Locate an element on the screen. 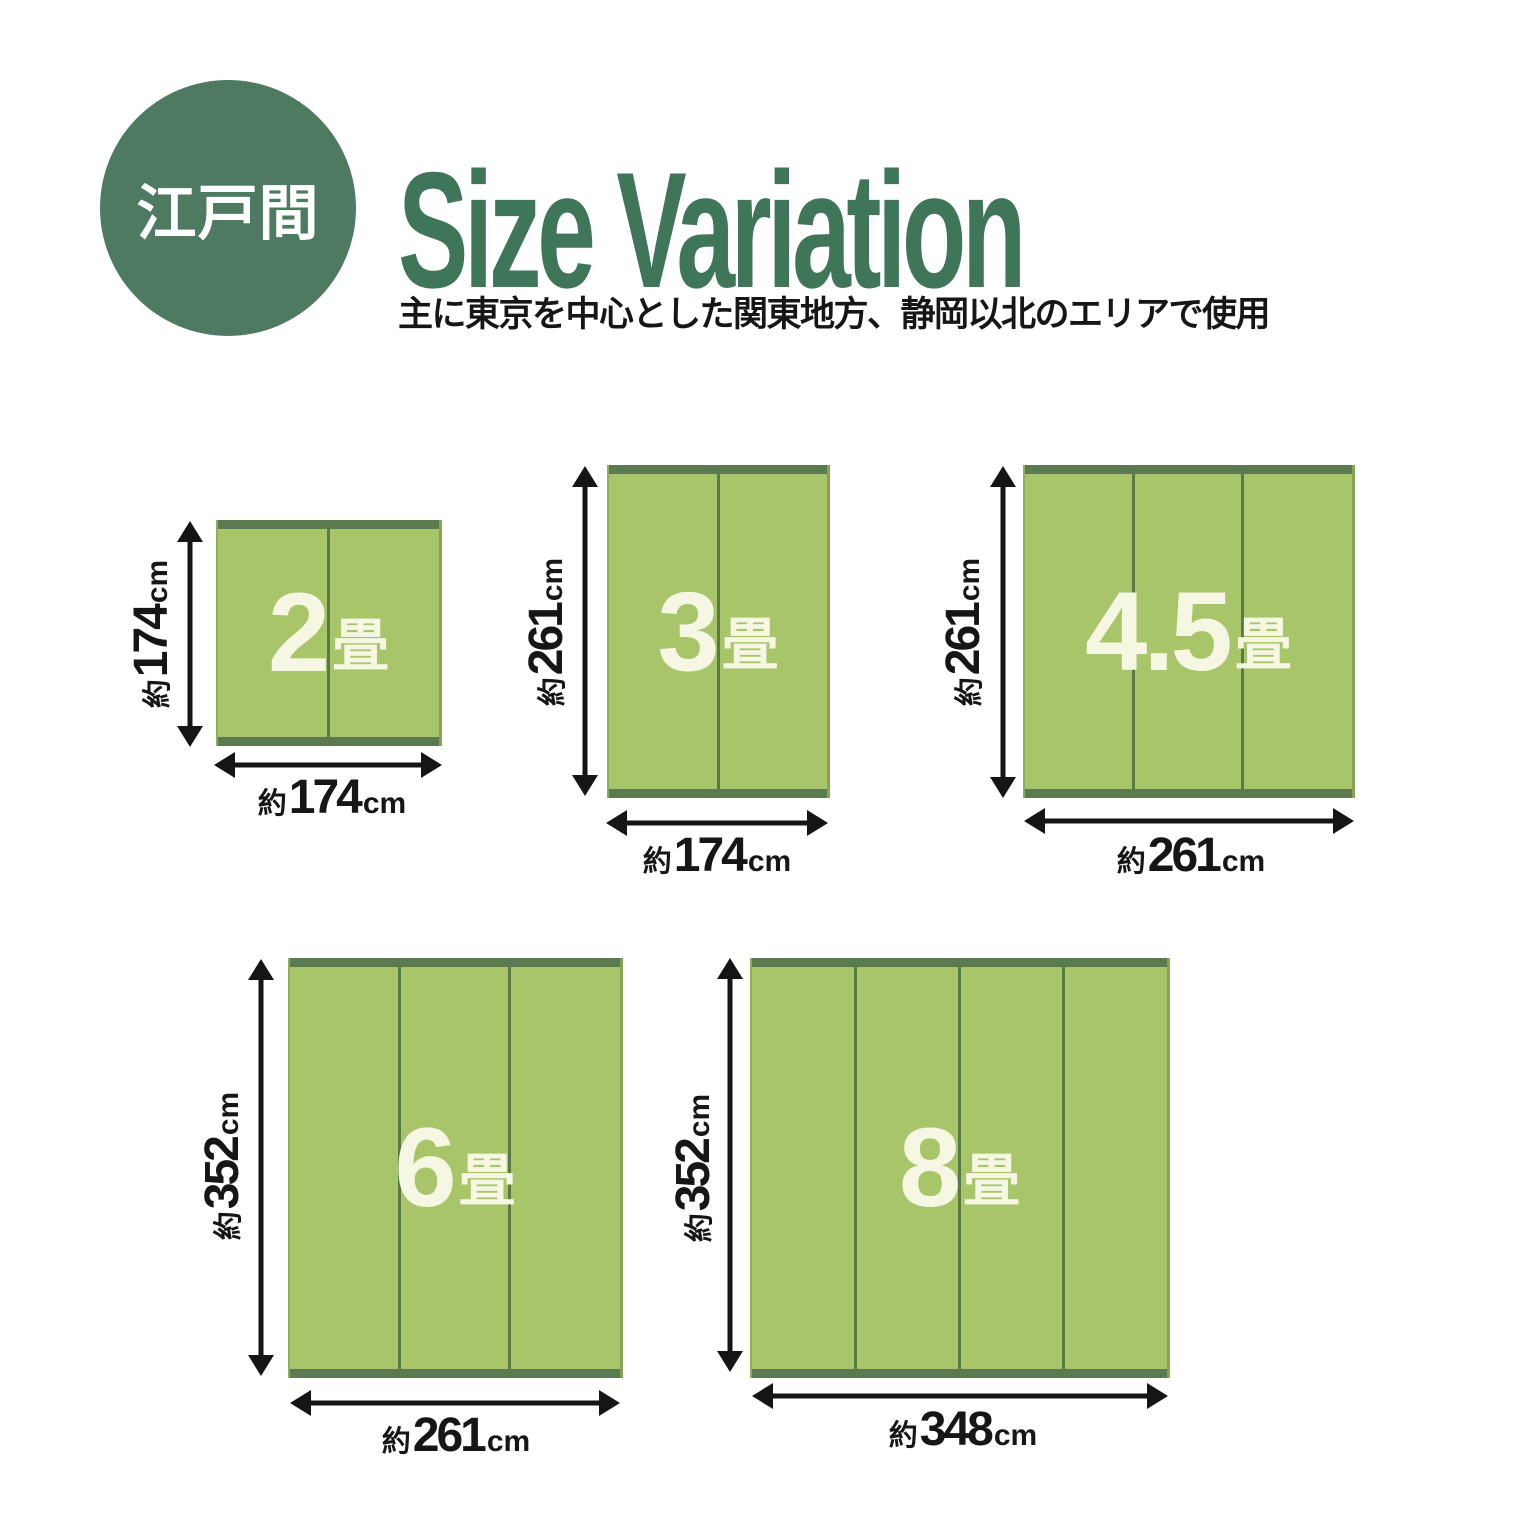  tatami-mat-4-5jo: 4.5 畳 is located at coordinates (1189, 631).